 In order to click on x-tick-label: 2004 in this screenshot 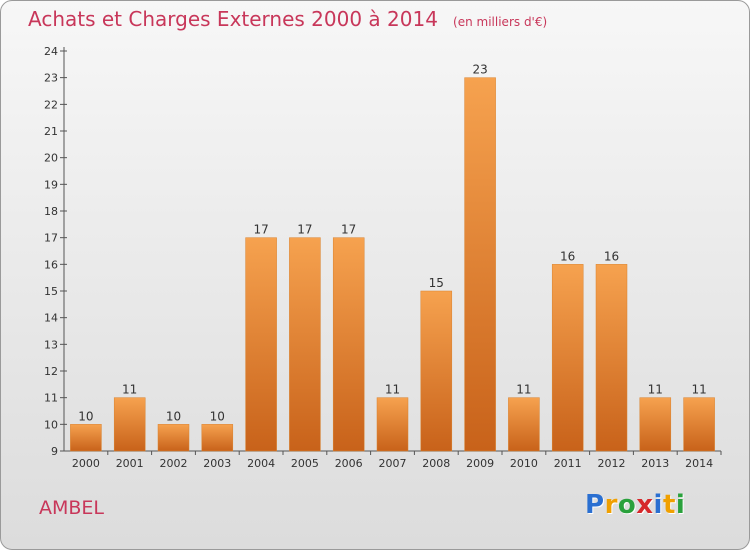, I will do `click(261, 463)`.